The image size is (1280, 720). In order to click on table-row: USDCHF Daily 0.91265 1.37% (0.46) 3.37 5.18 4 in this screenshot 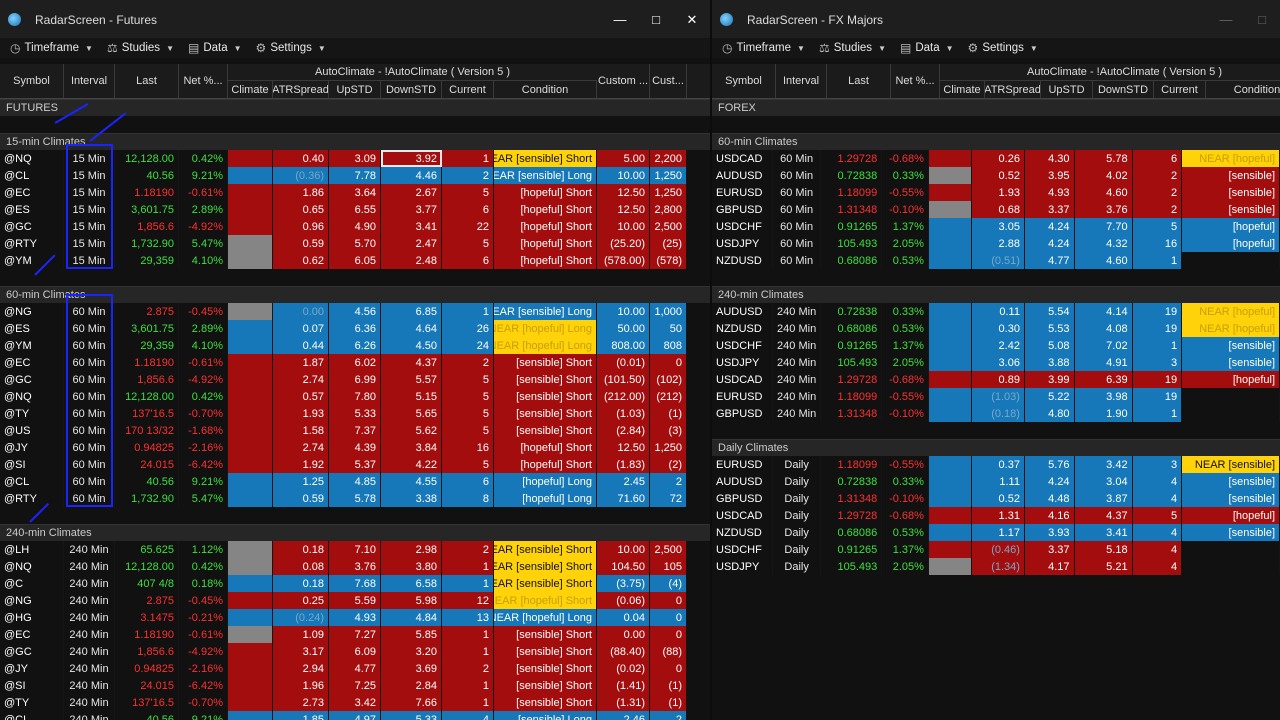, I will do `click(996, 549)`.